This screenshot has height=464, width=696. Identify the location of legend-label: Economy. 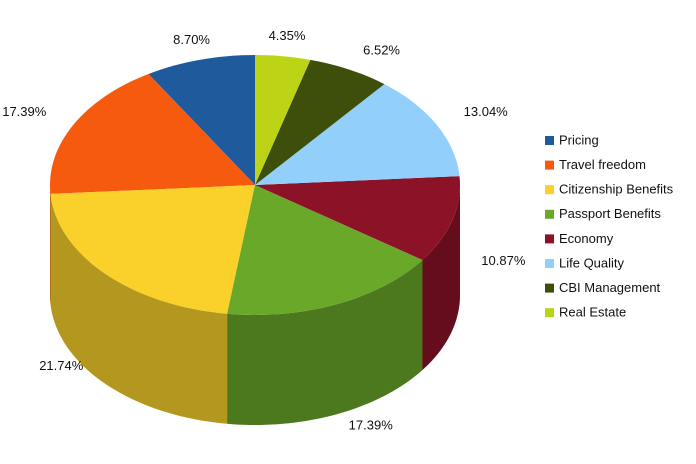
(586, 238).